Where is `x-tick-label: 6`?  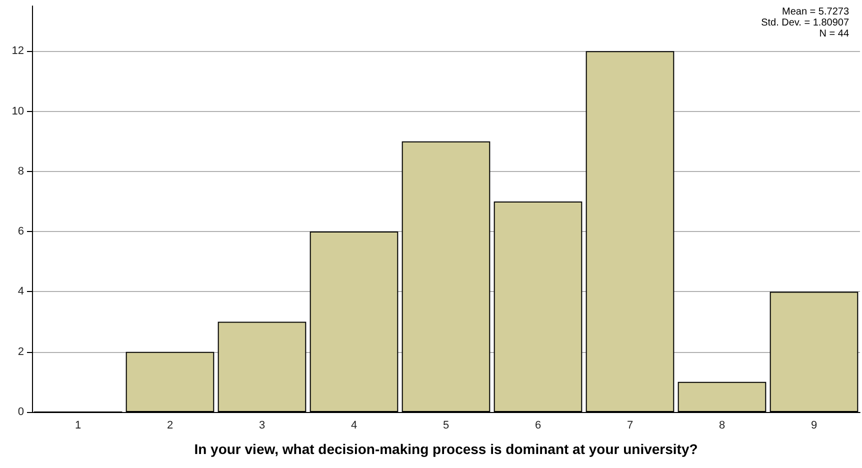
x-tick-label: 6 is located at coordinates (538, 426).